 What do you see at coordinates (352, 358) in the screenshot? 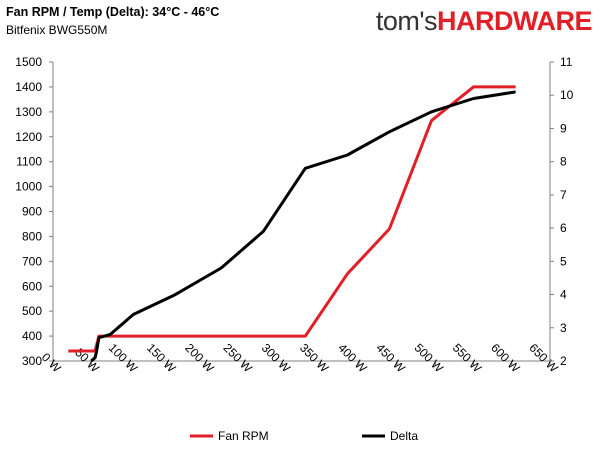
I see `x-tick-label: 400 W` at bounding box center [352, 358].